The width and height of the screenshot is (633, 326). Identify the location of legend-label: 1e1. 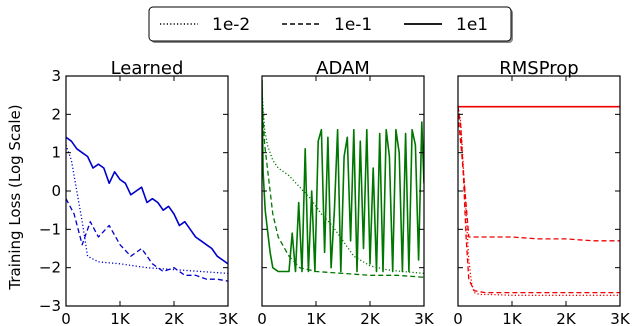
(472, 25).